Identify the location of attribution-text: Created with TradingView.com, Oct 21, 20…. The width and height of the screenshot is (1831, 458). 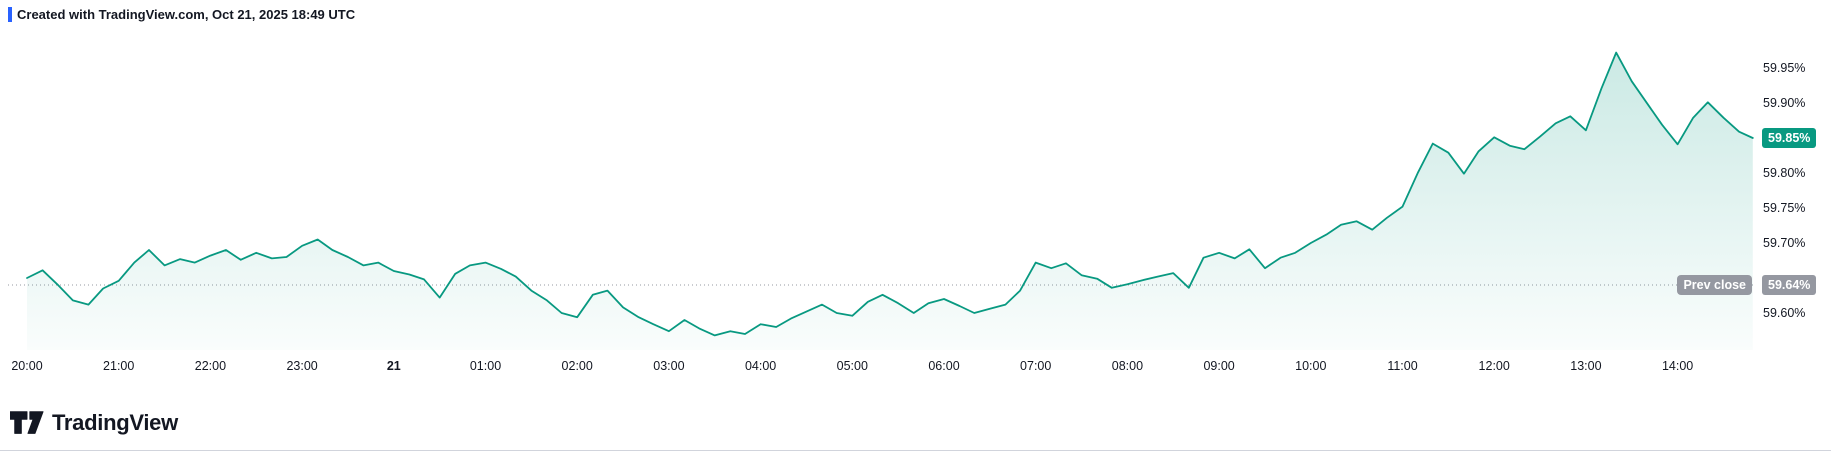
(186, 14).